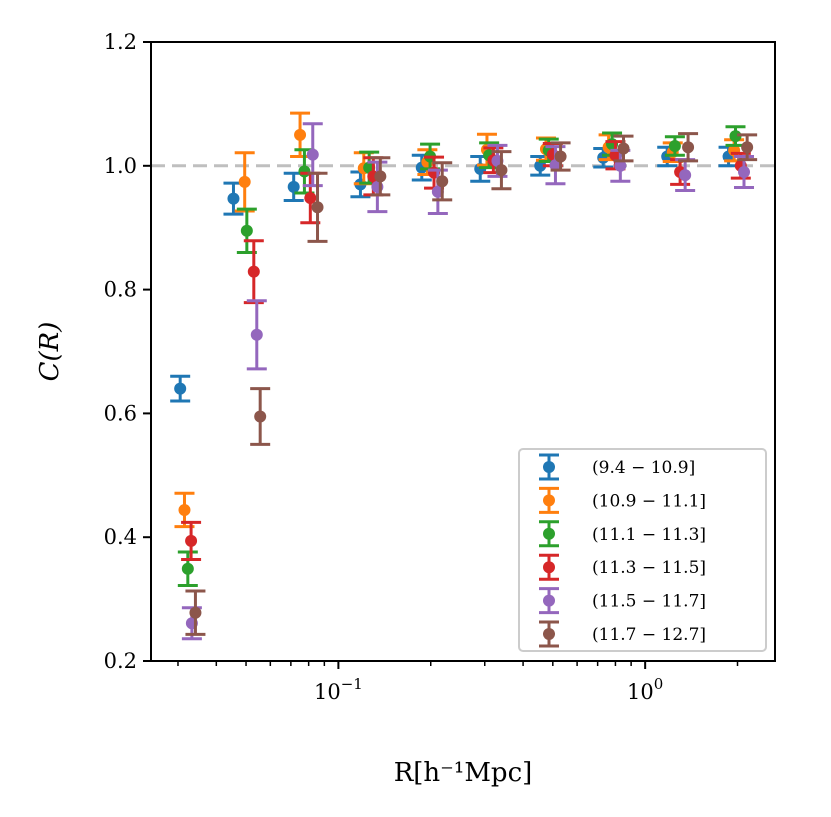 Image resolution: width=831 pixels, height=817 pixels. I want to click on y-tick-label: 0.8, so click(120, 290).